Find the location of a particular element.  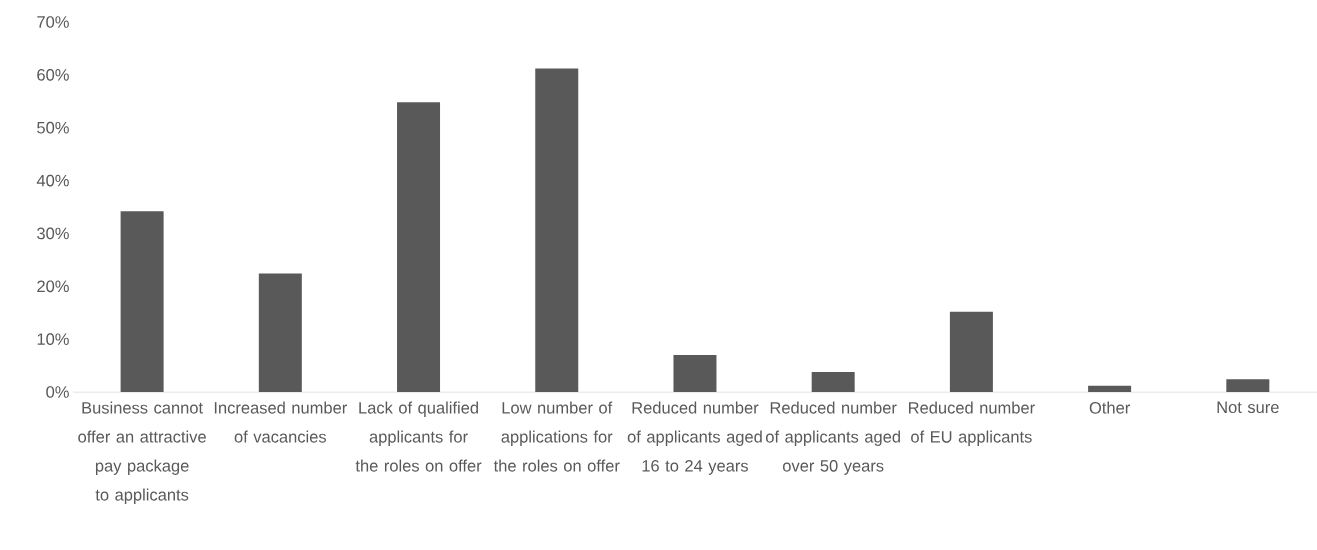

x-tick-label: Other is located at coordinates (1109, 407).